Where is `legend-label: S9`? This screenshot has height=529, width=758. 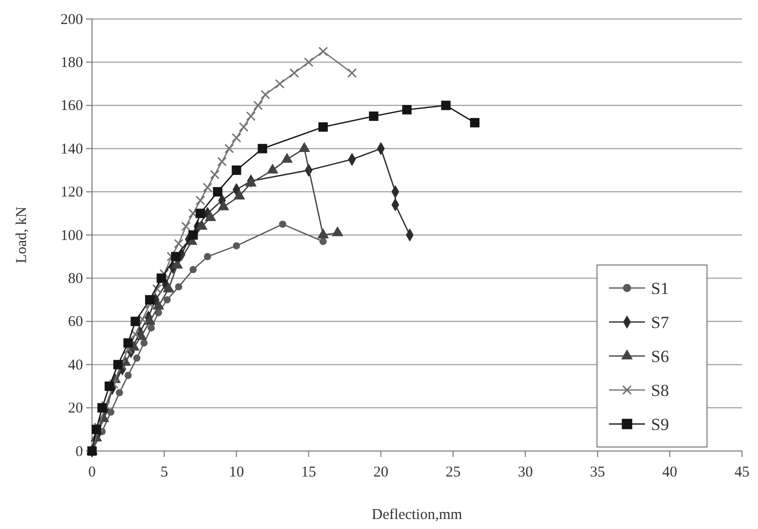 legend-label: S9 is located at coordinates (660, 424).